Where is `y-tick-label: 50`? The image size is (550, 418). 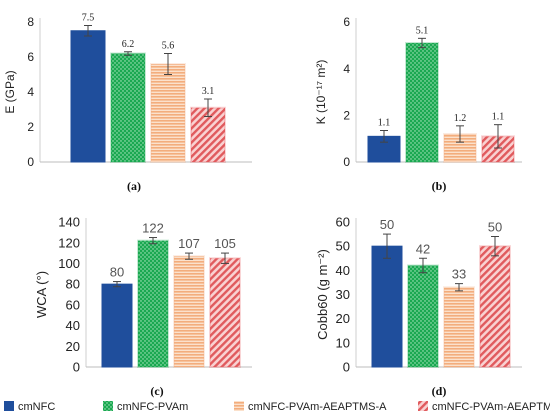
y-tick-label: 50 is located at coordinates (343, 246).